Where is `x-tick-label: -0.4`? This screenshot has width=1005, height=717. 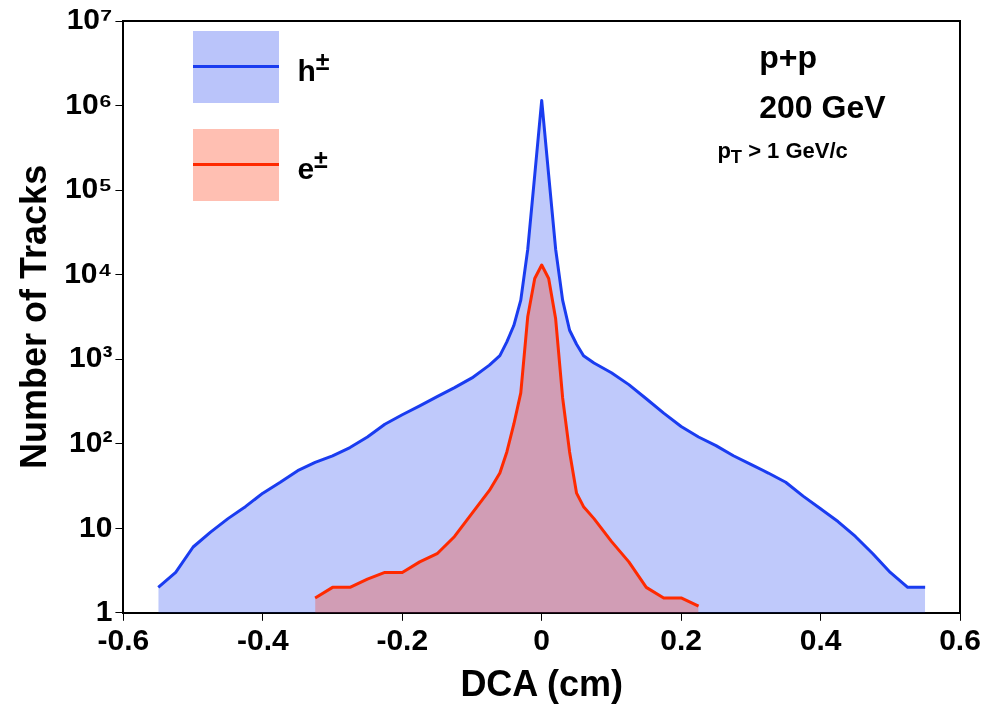 x-tick-label: -0.4 is located at coordinates (262, 640).